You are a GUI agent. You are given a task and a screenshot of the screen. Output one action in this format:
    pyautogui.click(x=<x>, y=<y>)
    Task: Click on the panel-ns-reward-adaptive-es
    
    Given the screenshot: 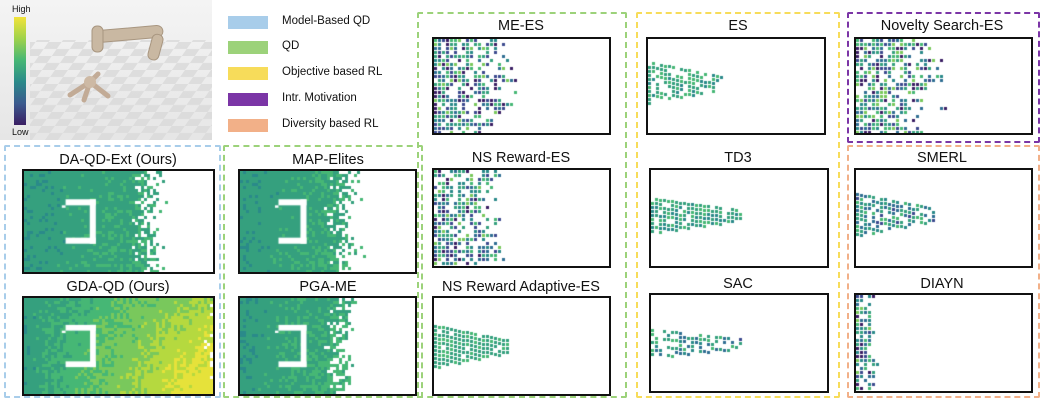 What is the action you would take?
    pyautogui.click(x=521, y=346)
    